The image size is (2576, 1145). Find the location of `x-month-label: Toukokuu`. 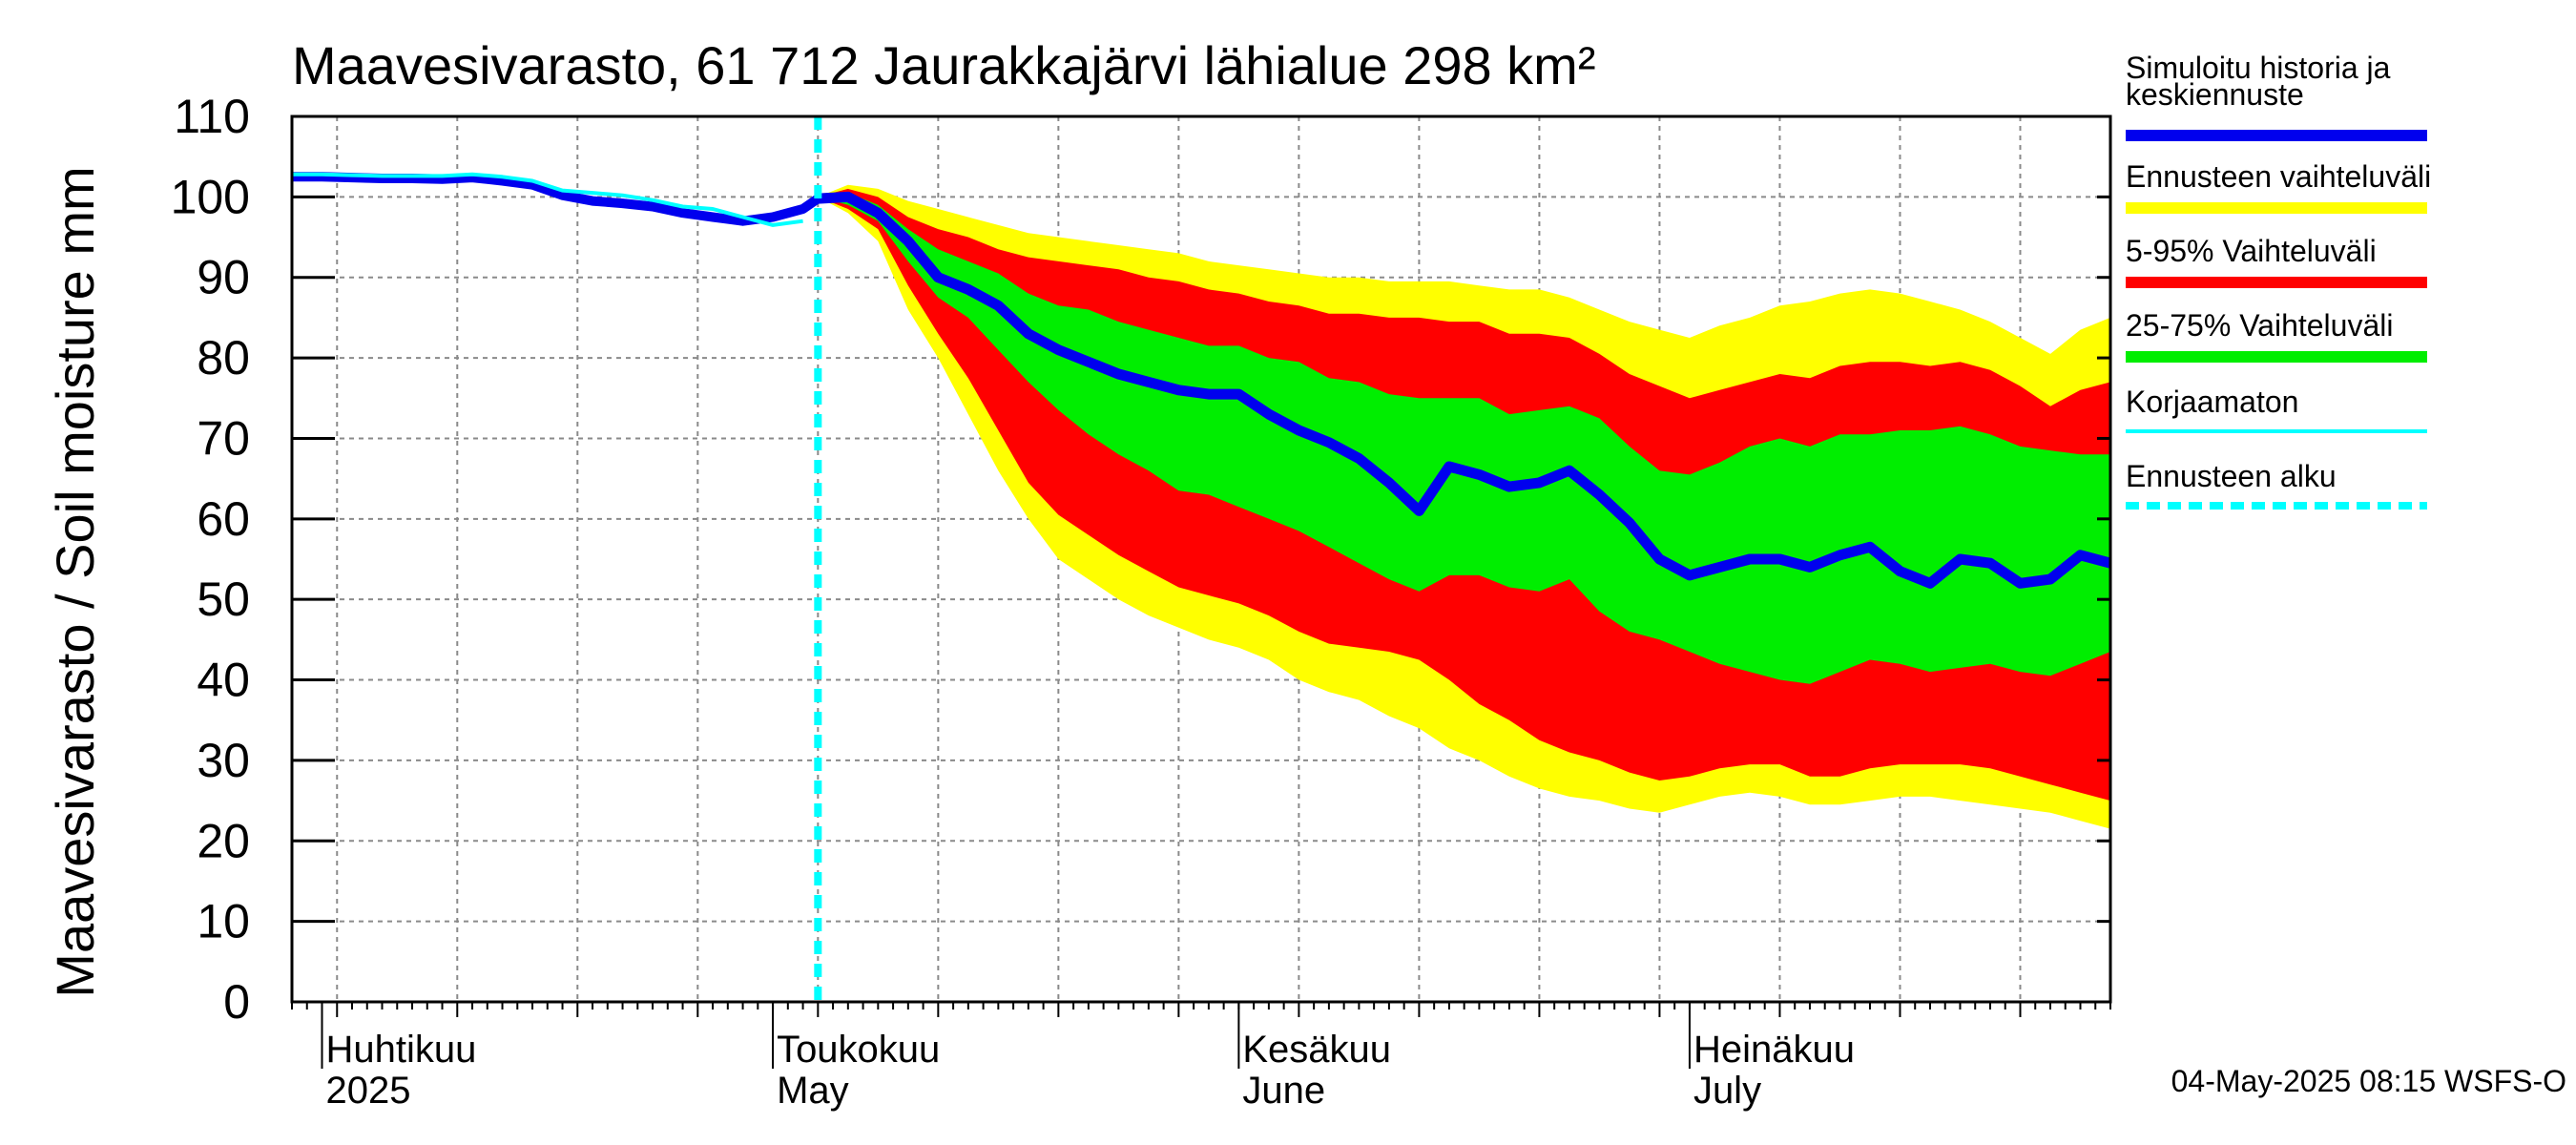

x-month-label: Toukokuu is located at coordinates (858, 1050).